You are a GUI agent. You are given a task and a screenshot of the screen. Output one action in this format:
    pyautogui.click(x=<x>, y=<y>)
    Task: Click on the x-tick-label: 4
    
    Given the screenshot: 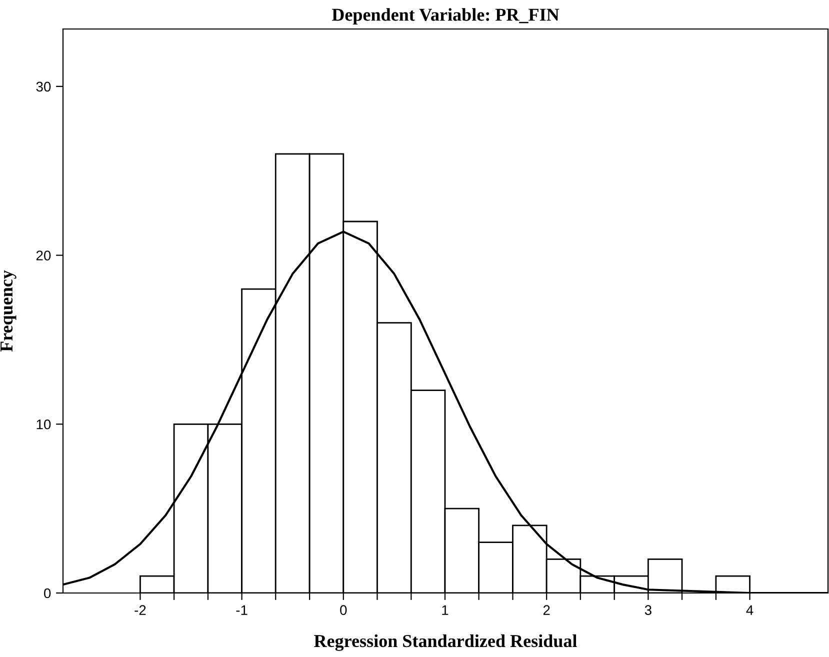 What is the action you would take?
    pyautogui.click(x=750, y=610)
    